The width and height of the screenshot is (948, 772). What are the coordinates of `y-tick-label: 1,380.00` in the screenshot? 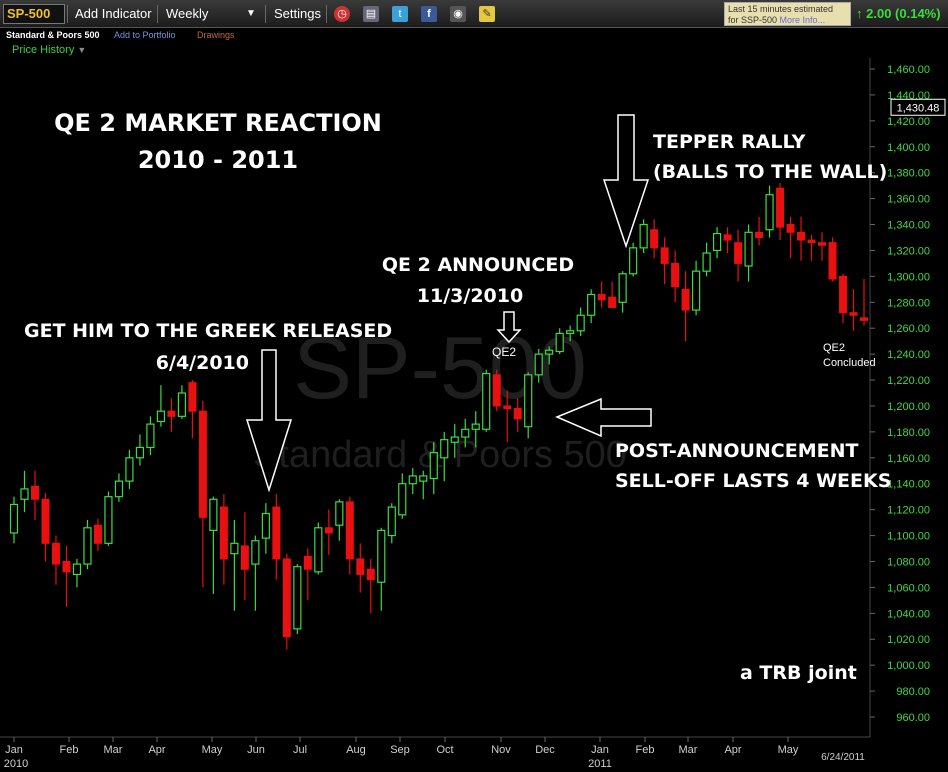 It's located at (908, 174).